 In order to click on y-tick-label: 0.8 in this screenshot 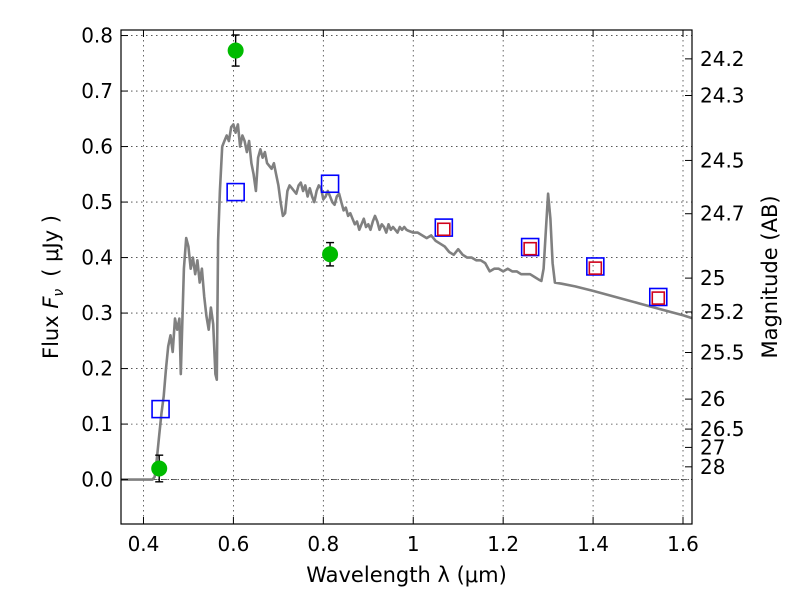, I will do `click(97, 36)`.